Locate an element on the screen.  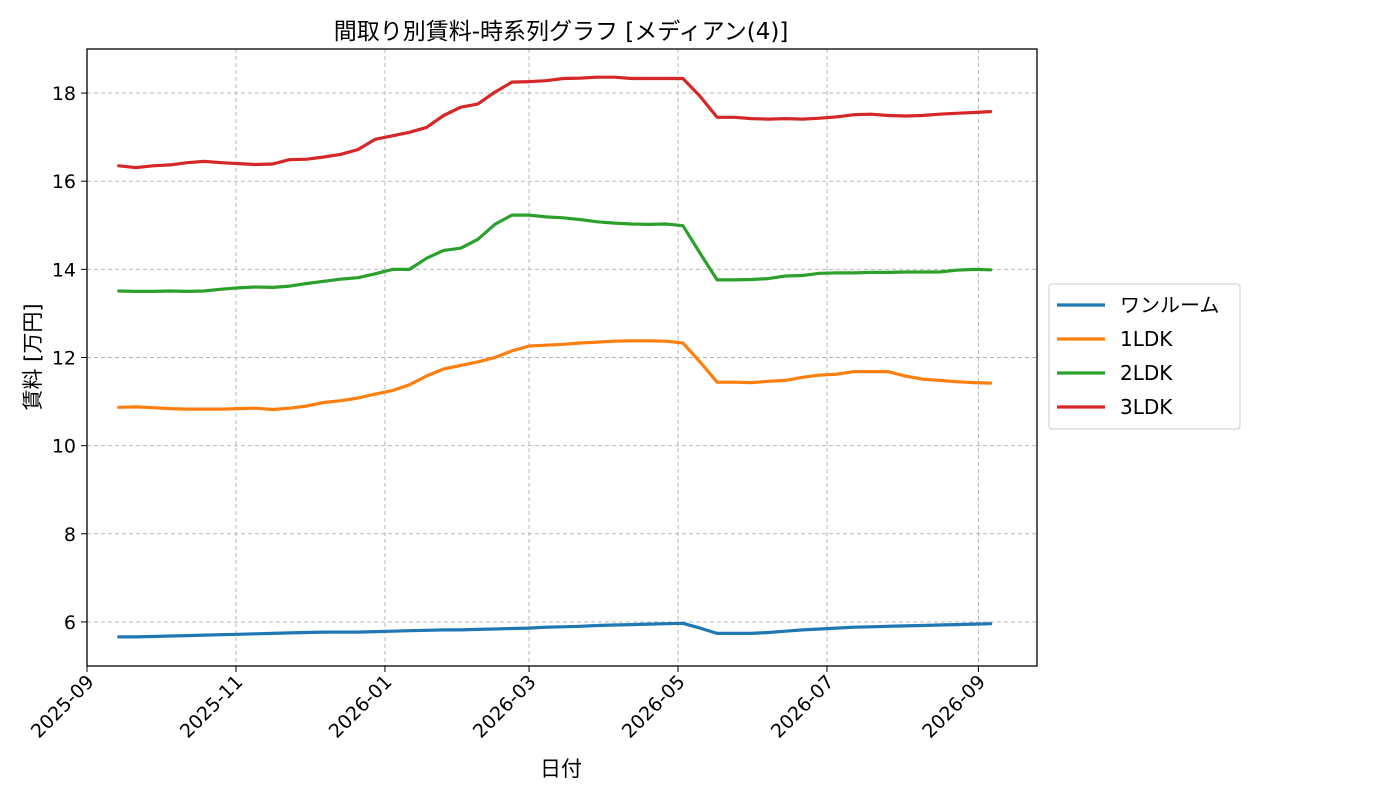
y-tick-label: 18 is located at coordinates (64, 94).